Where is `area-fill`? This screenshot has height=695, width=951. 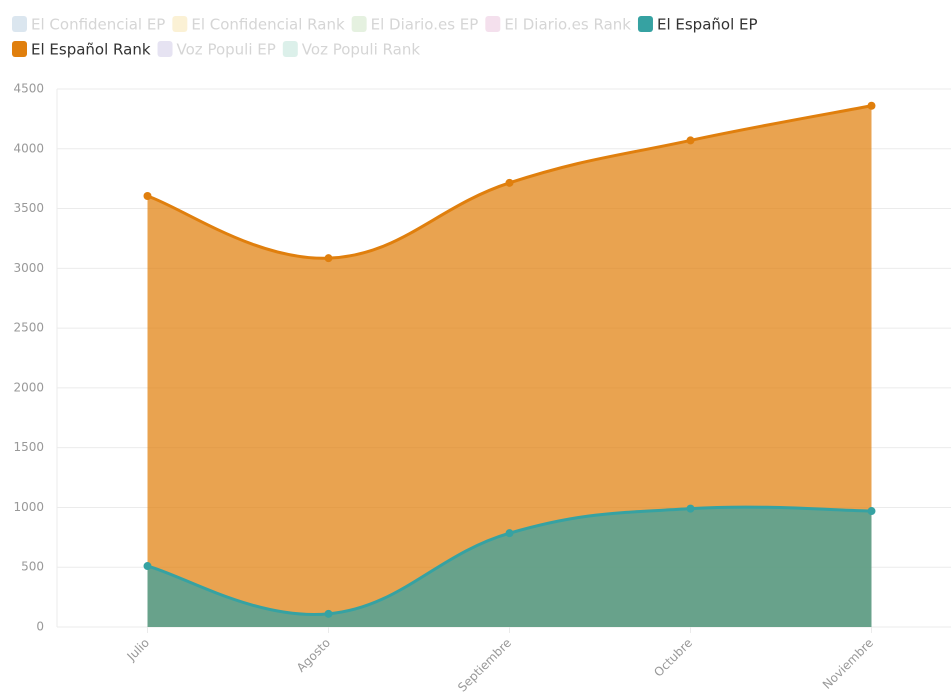 area-fill is located at coordinates (509, 567).